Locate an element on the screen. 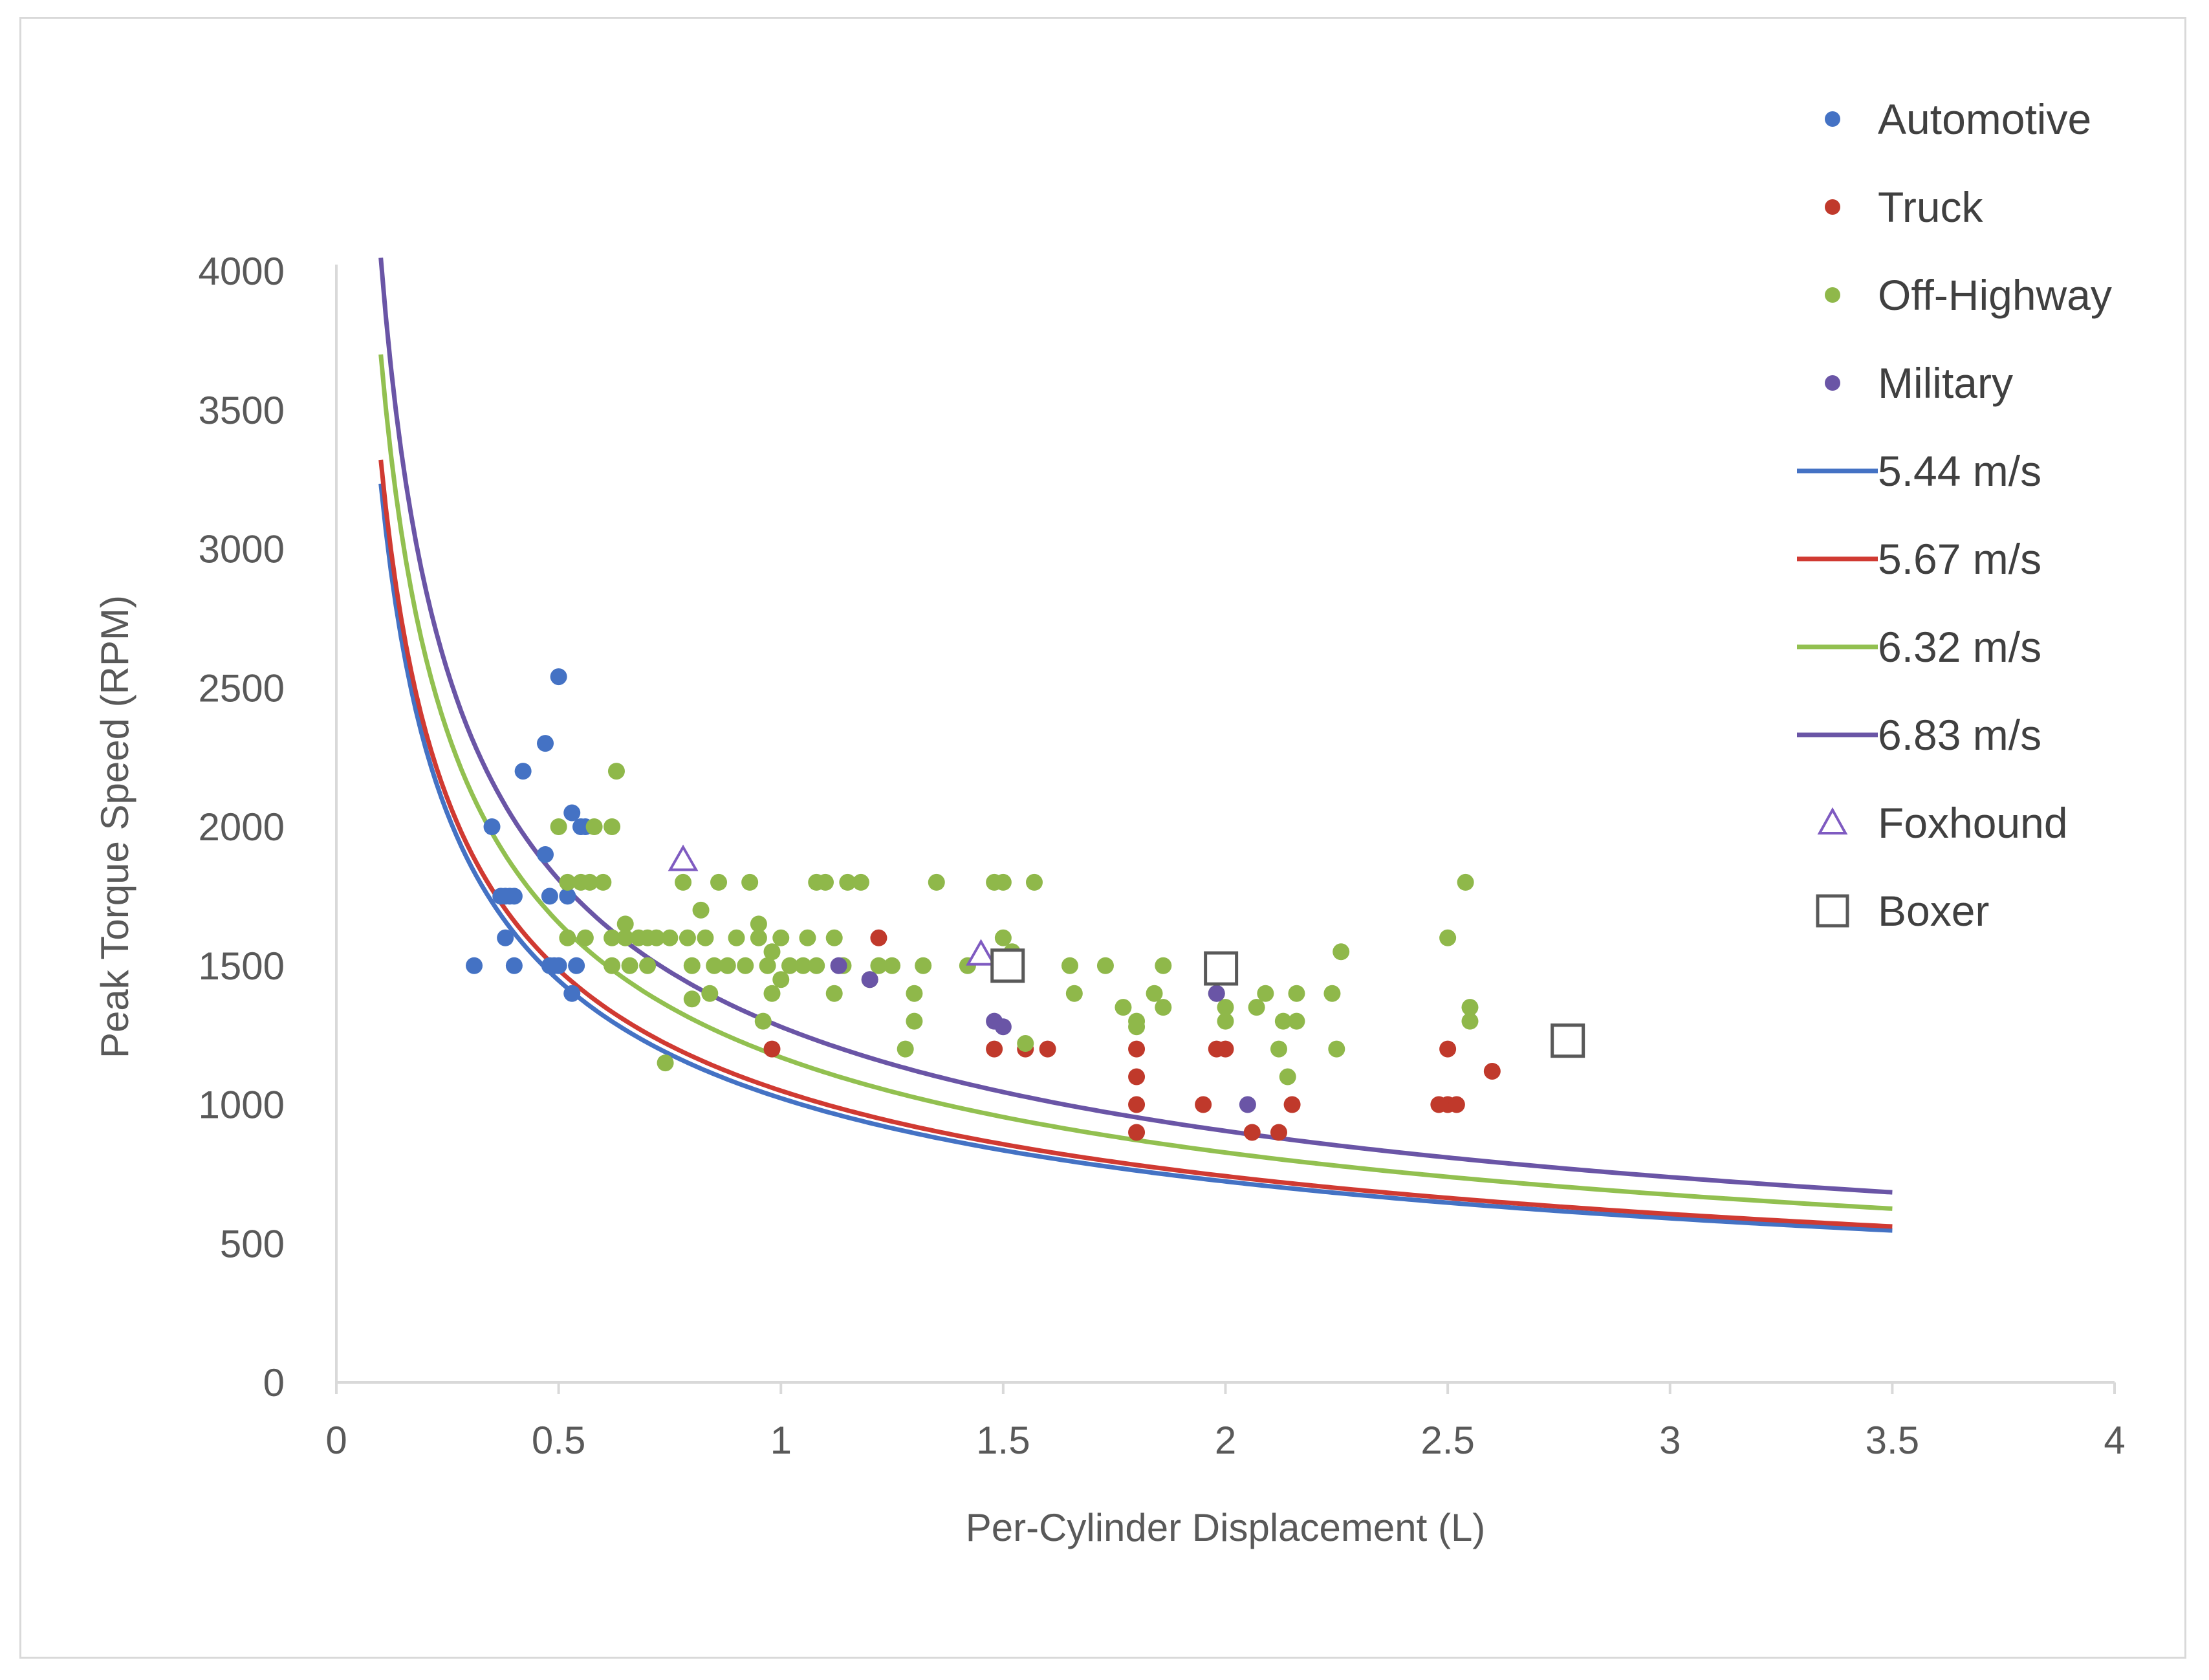 This screenshot has width=2209, height=1680. legend-item-truck: Truck is located at coordinates (1904, 207).